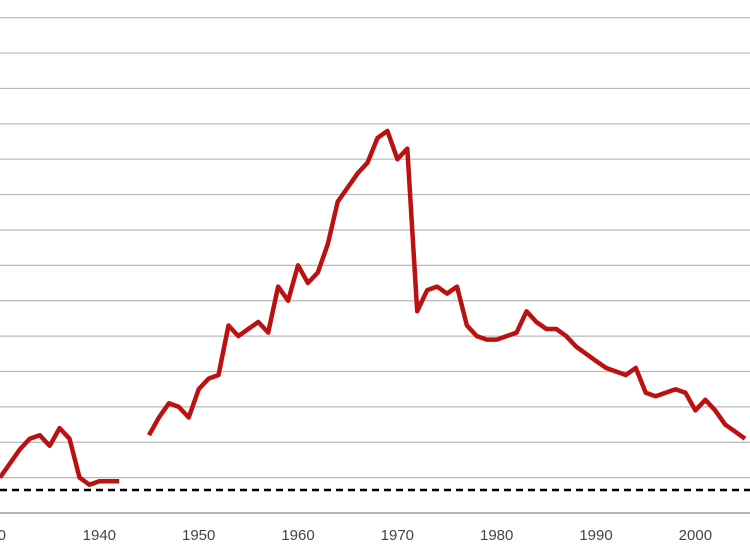 This screenshot has width=750, height=560. I want to click on x-axis-tick-labels: 0 1940 1950 1960 1970 1980 1990 2000, so click(356, 535).